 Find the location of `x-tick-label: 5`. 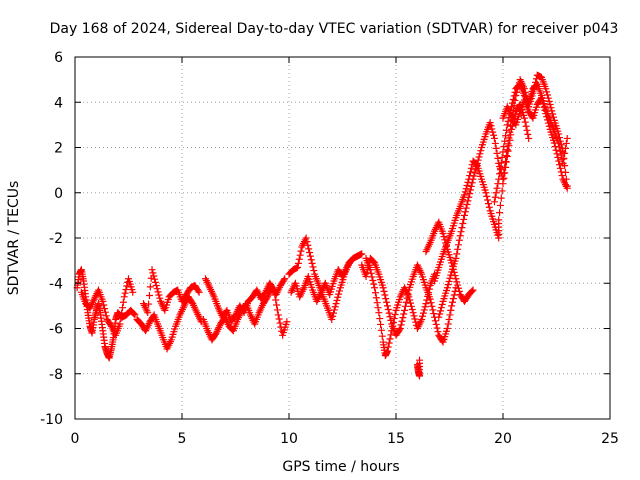

x-tick-label: 5 is located at coordinates (182, 439).